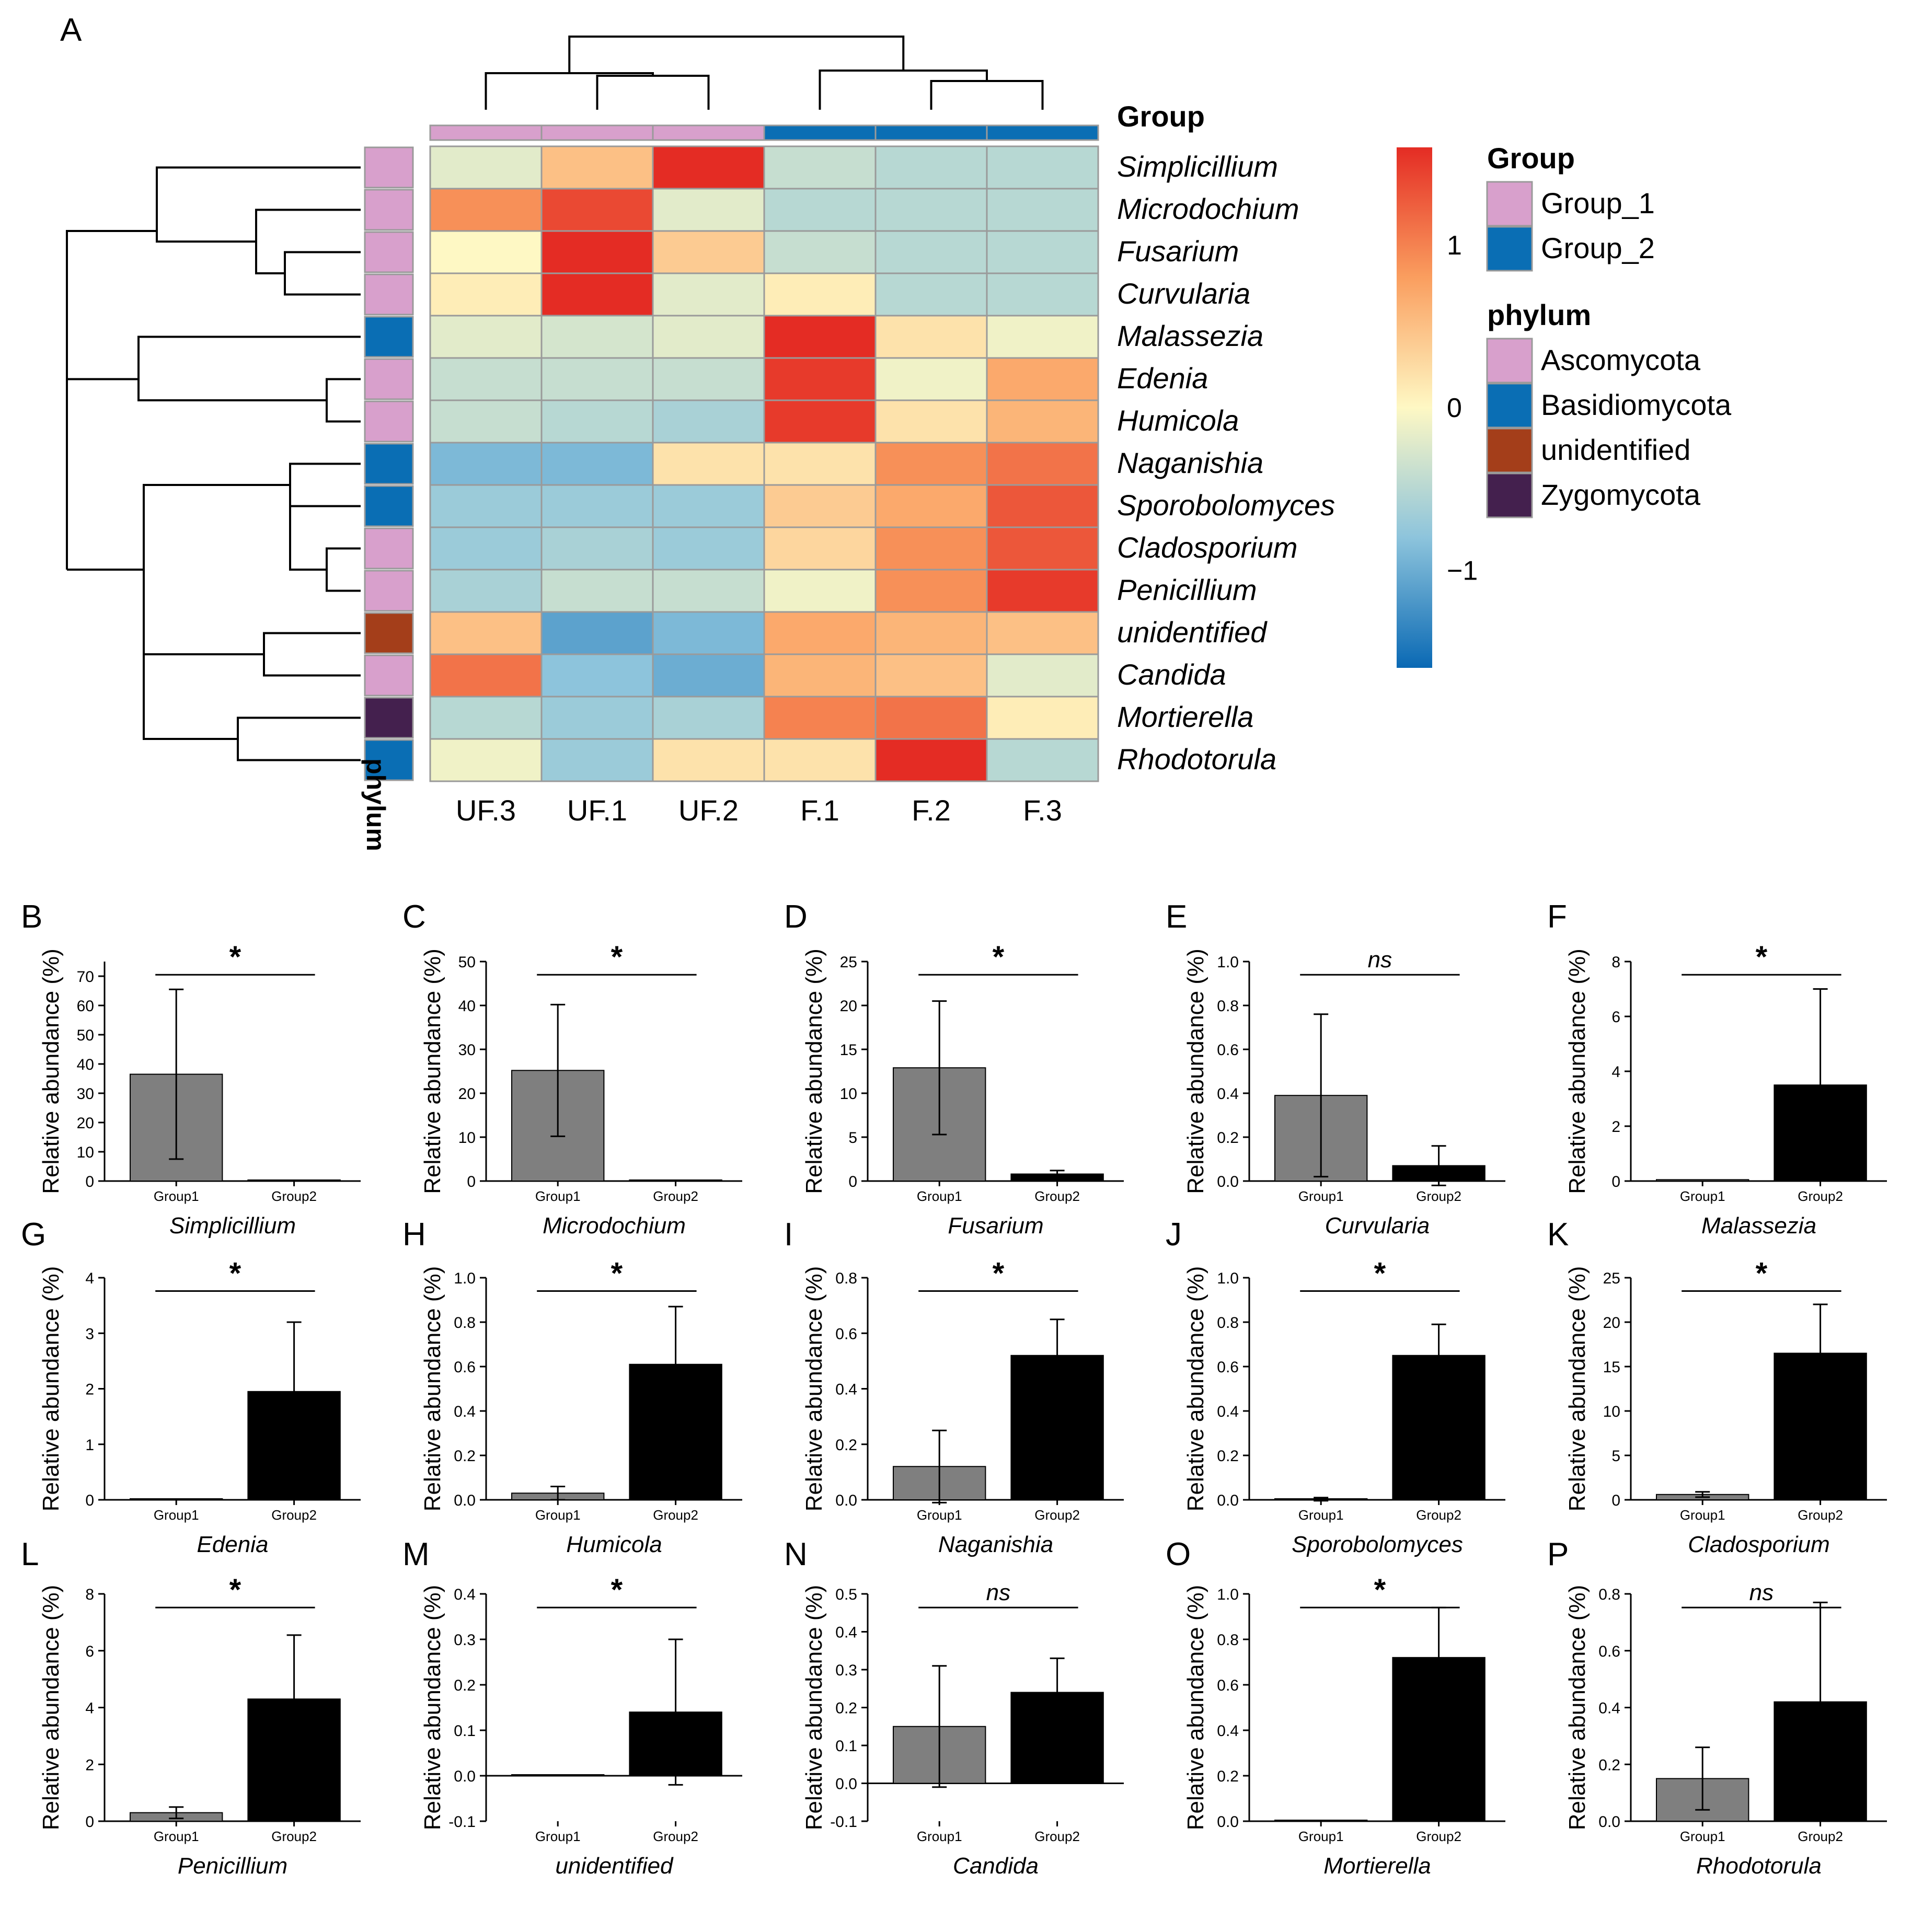  What do you see at coordinates (848, 1094) in the screenshot?
I see `y-tick-label: 10` at bounding box center [848, 1094].